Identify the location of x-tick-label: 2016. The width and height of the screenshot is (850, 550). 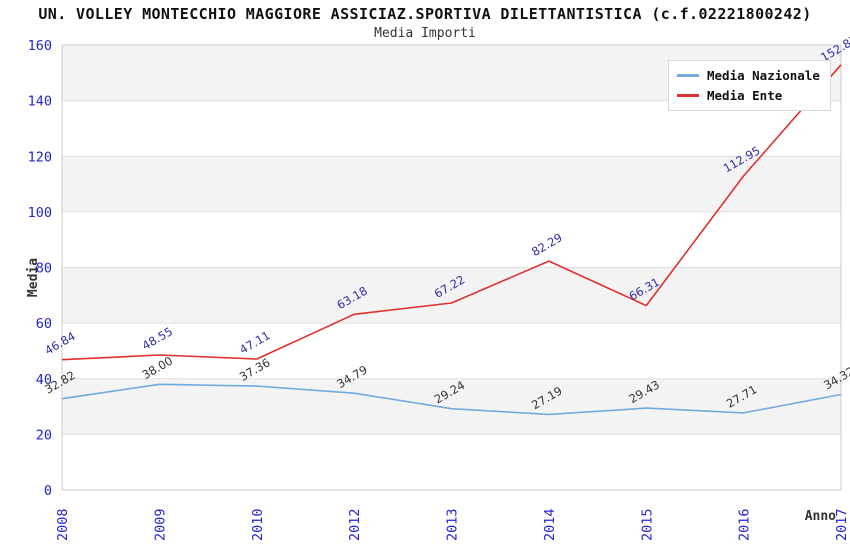
(745, 524).